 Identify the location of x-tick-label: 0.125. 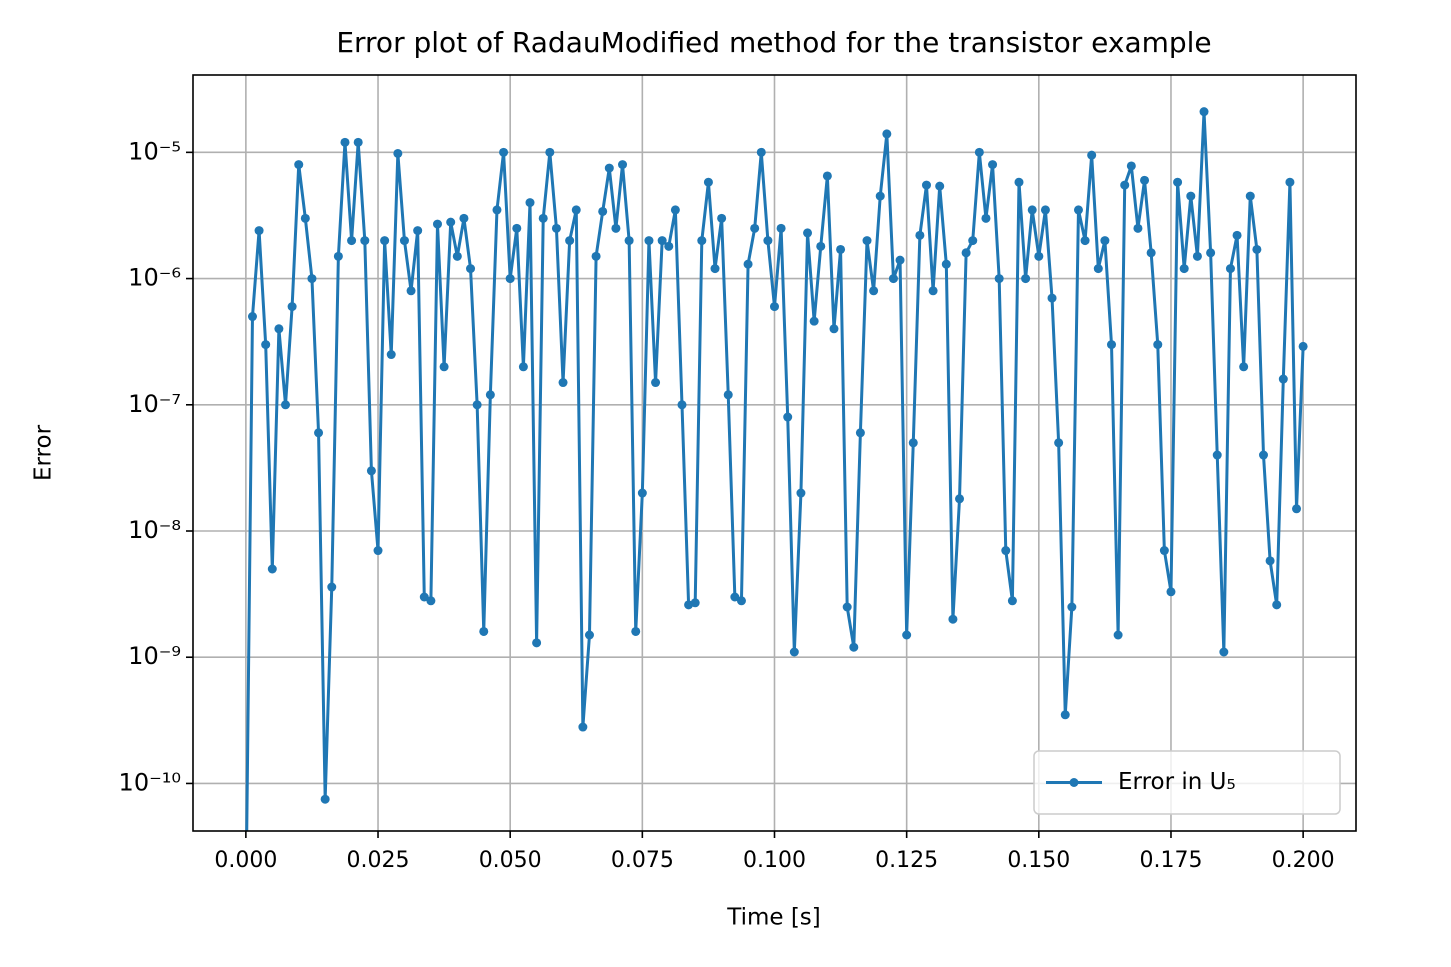
(906, 860).